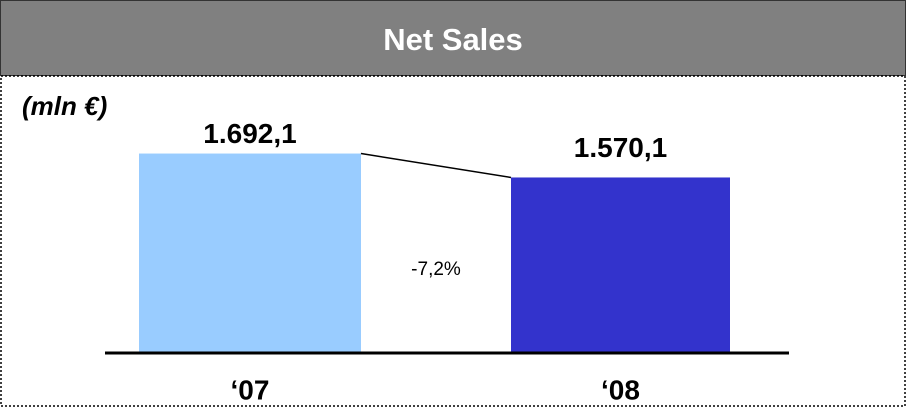  What do you see at coordinates (249, 133) in the screenshot?
I see `value-label: 1.692,1` at bounding box center [249, 133].